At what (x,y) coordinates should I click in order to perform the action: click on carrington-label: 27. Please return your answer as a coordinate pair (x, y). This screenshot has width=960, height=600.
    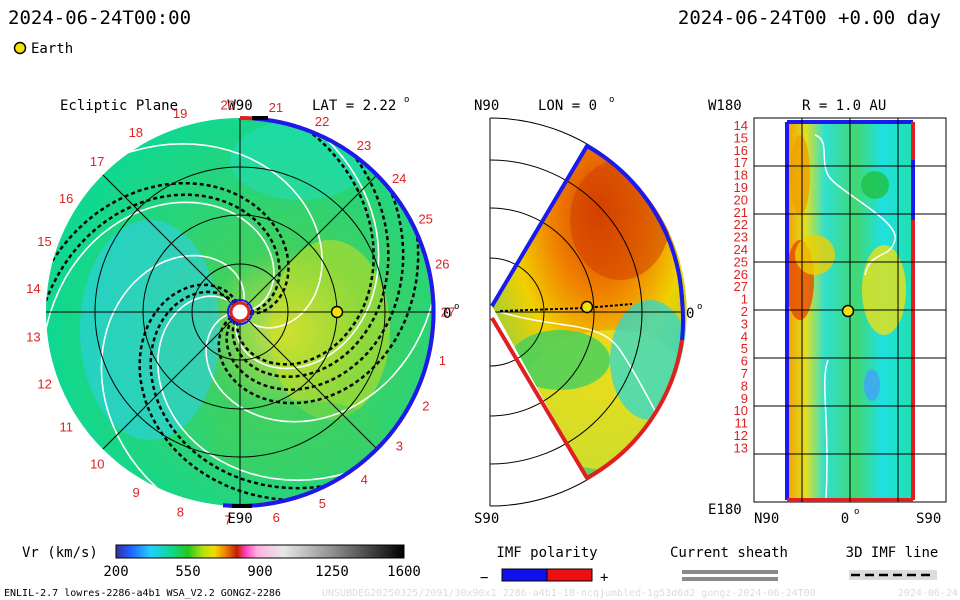
    Looking at the image, I should click on (448, 312).